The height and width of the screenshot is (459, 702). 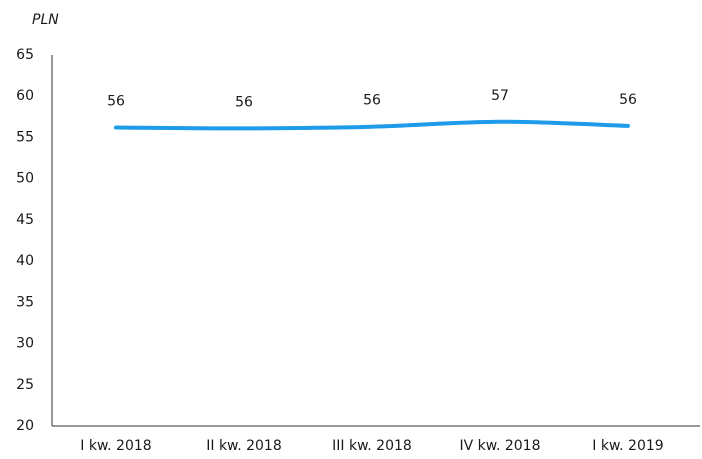 I want to click on line, so click(x=372, y=125).